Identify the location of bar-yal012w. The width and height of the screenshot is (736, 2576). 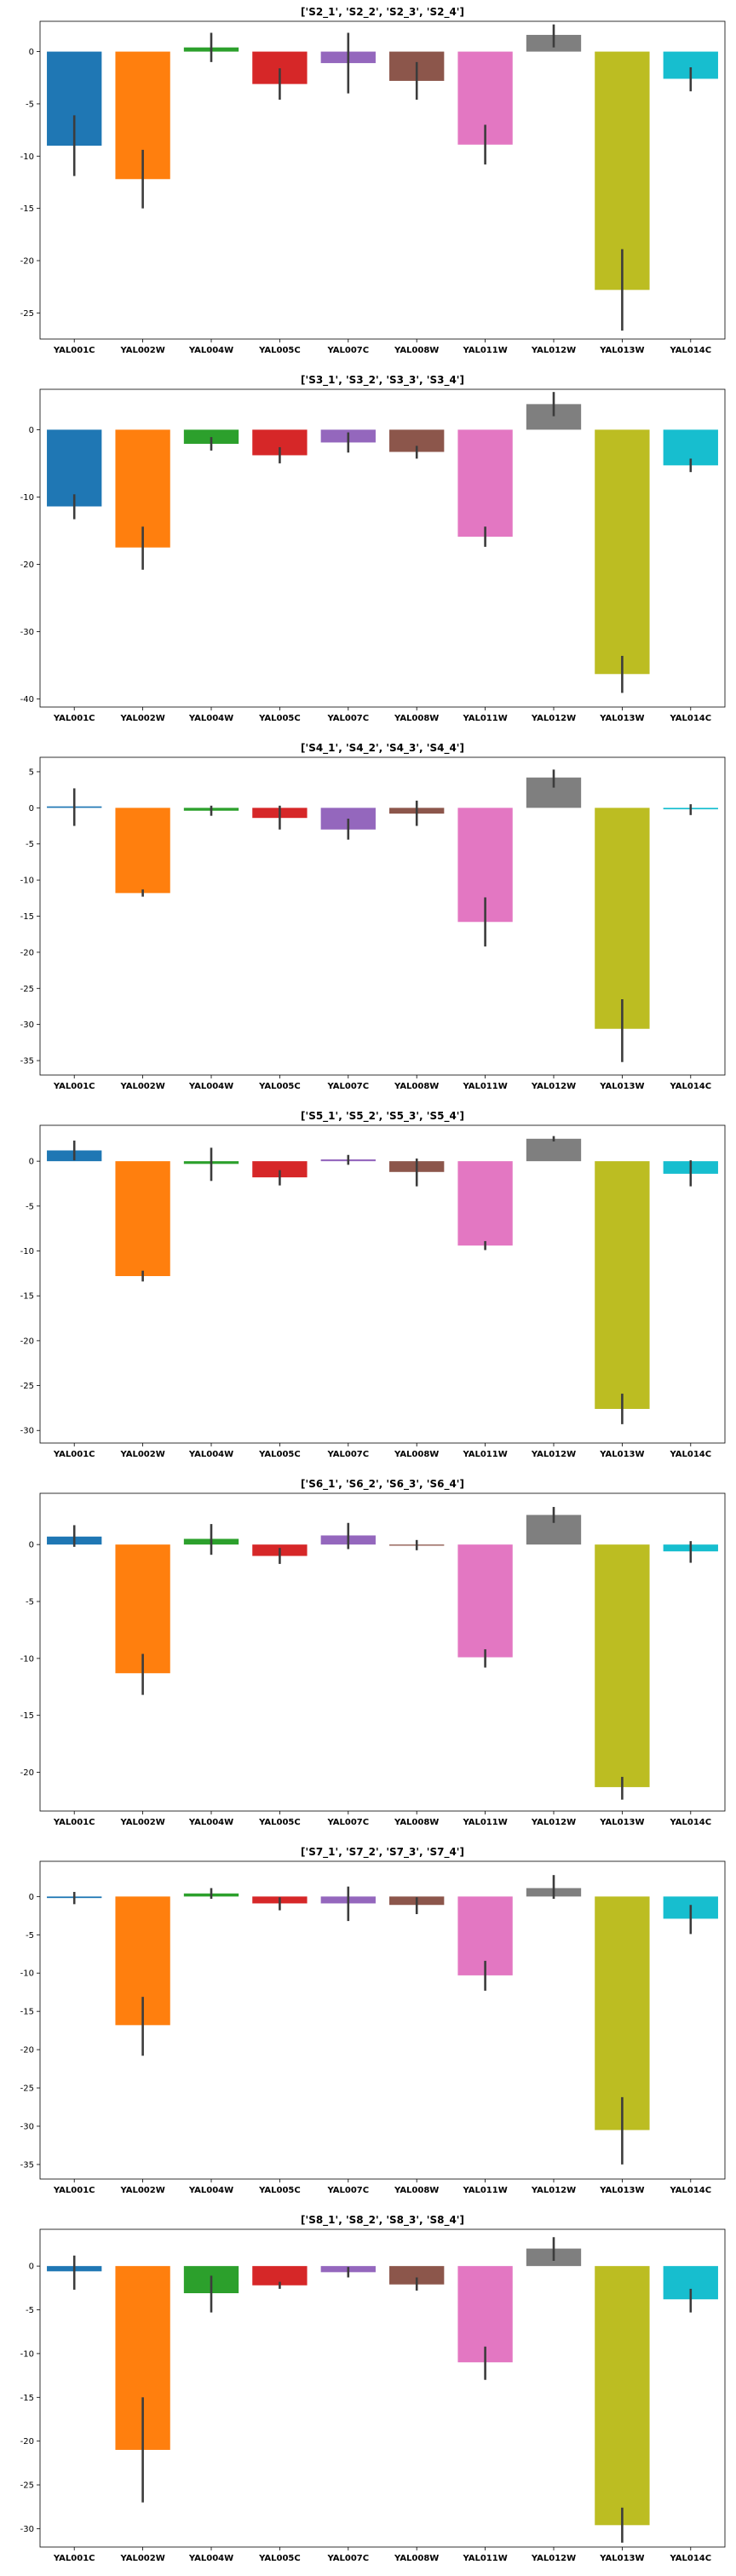
(554, 1150).